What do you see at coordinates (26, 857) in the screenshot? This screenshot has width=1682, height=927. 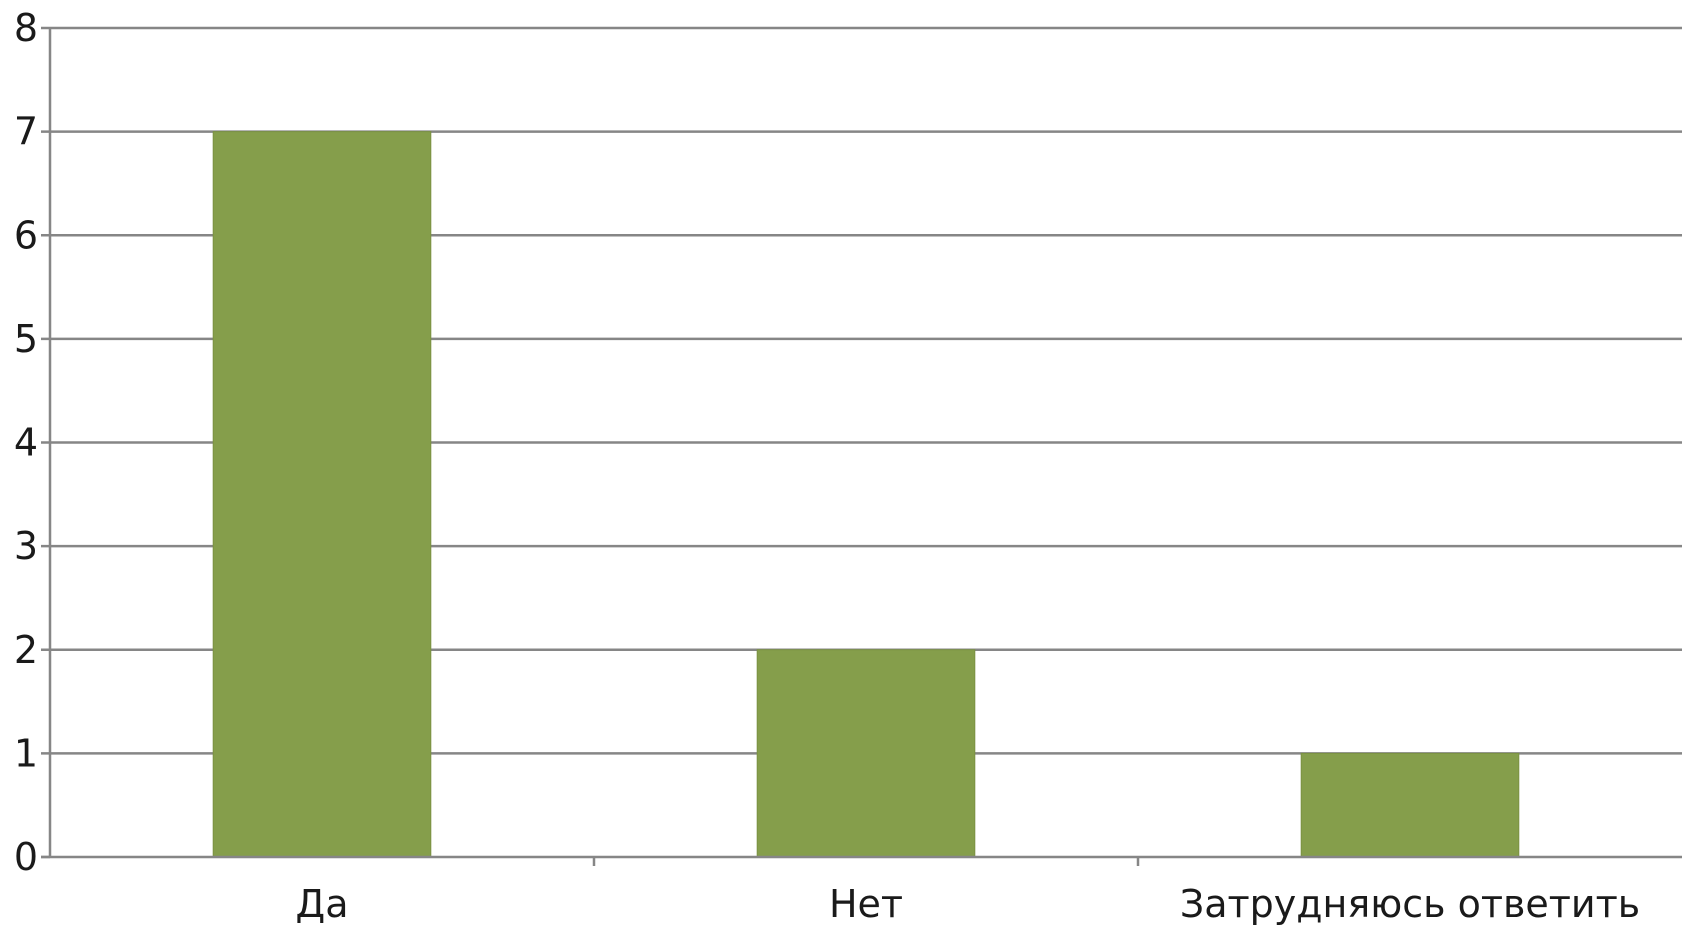 I see `y-tick-label: 0` at bounding box center [26, 857].